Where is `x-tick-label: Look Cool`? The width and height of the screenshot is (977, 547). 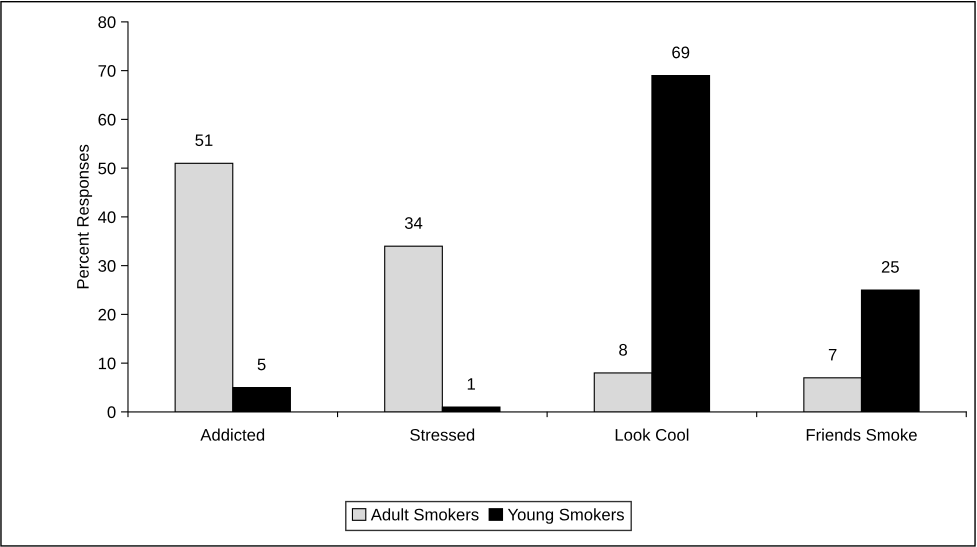 x-tick-label: Look Cool is located at coordinates (652, 434).